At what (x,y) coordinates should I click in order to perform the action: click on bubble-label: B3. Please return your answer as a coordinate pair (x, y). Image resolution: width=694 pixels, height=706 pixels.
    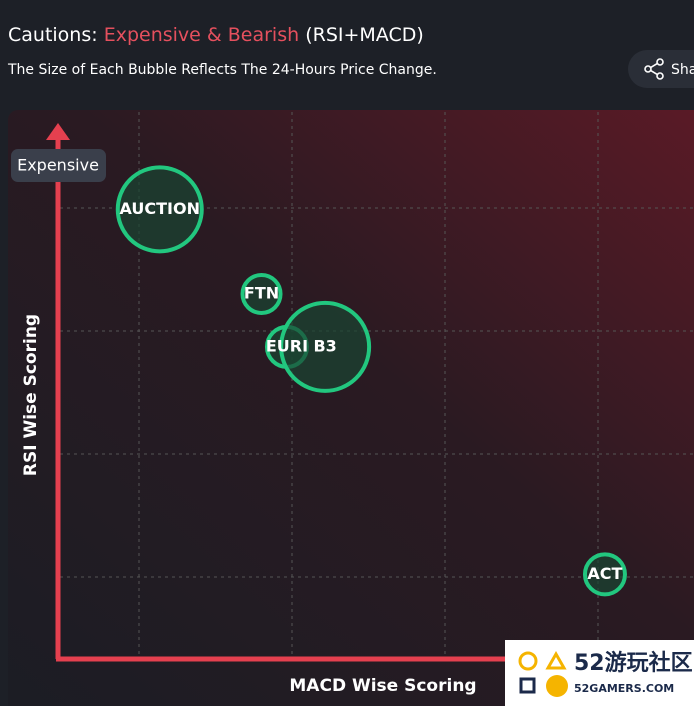
    Looking at the image, I should click on (324, 345).